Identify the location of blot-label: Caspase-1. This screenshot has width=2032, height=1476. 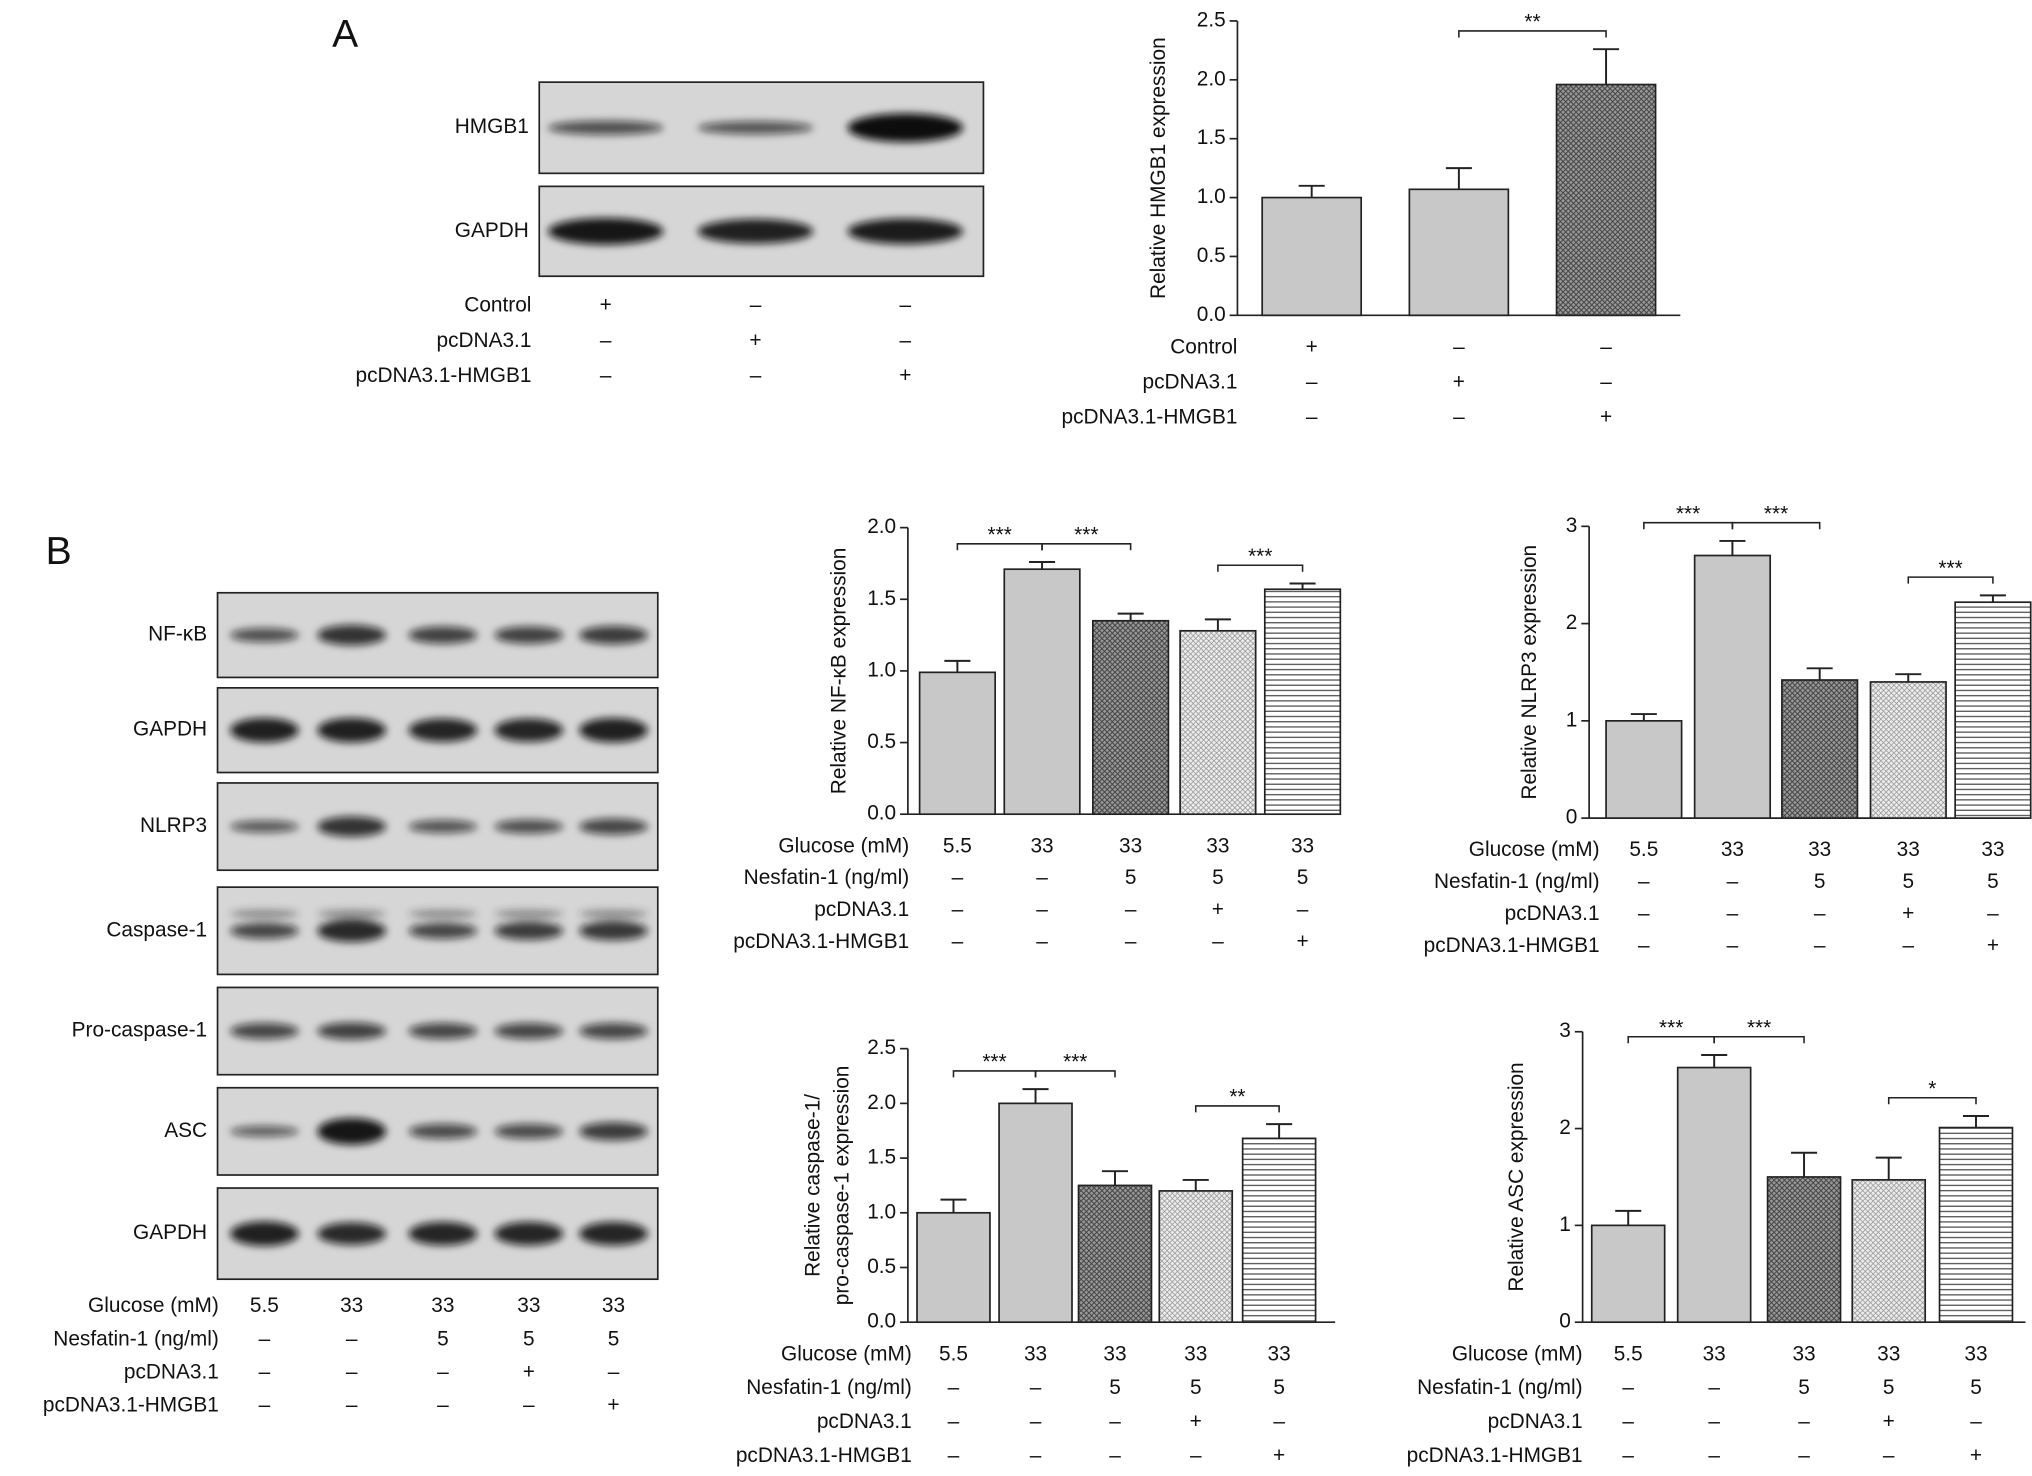
(156, 929).